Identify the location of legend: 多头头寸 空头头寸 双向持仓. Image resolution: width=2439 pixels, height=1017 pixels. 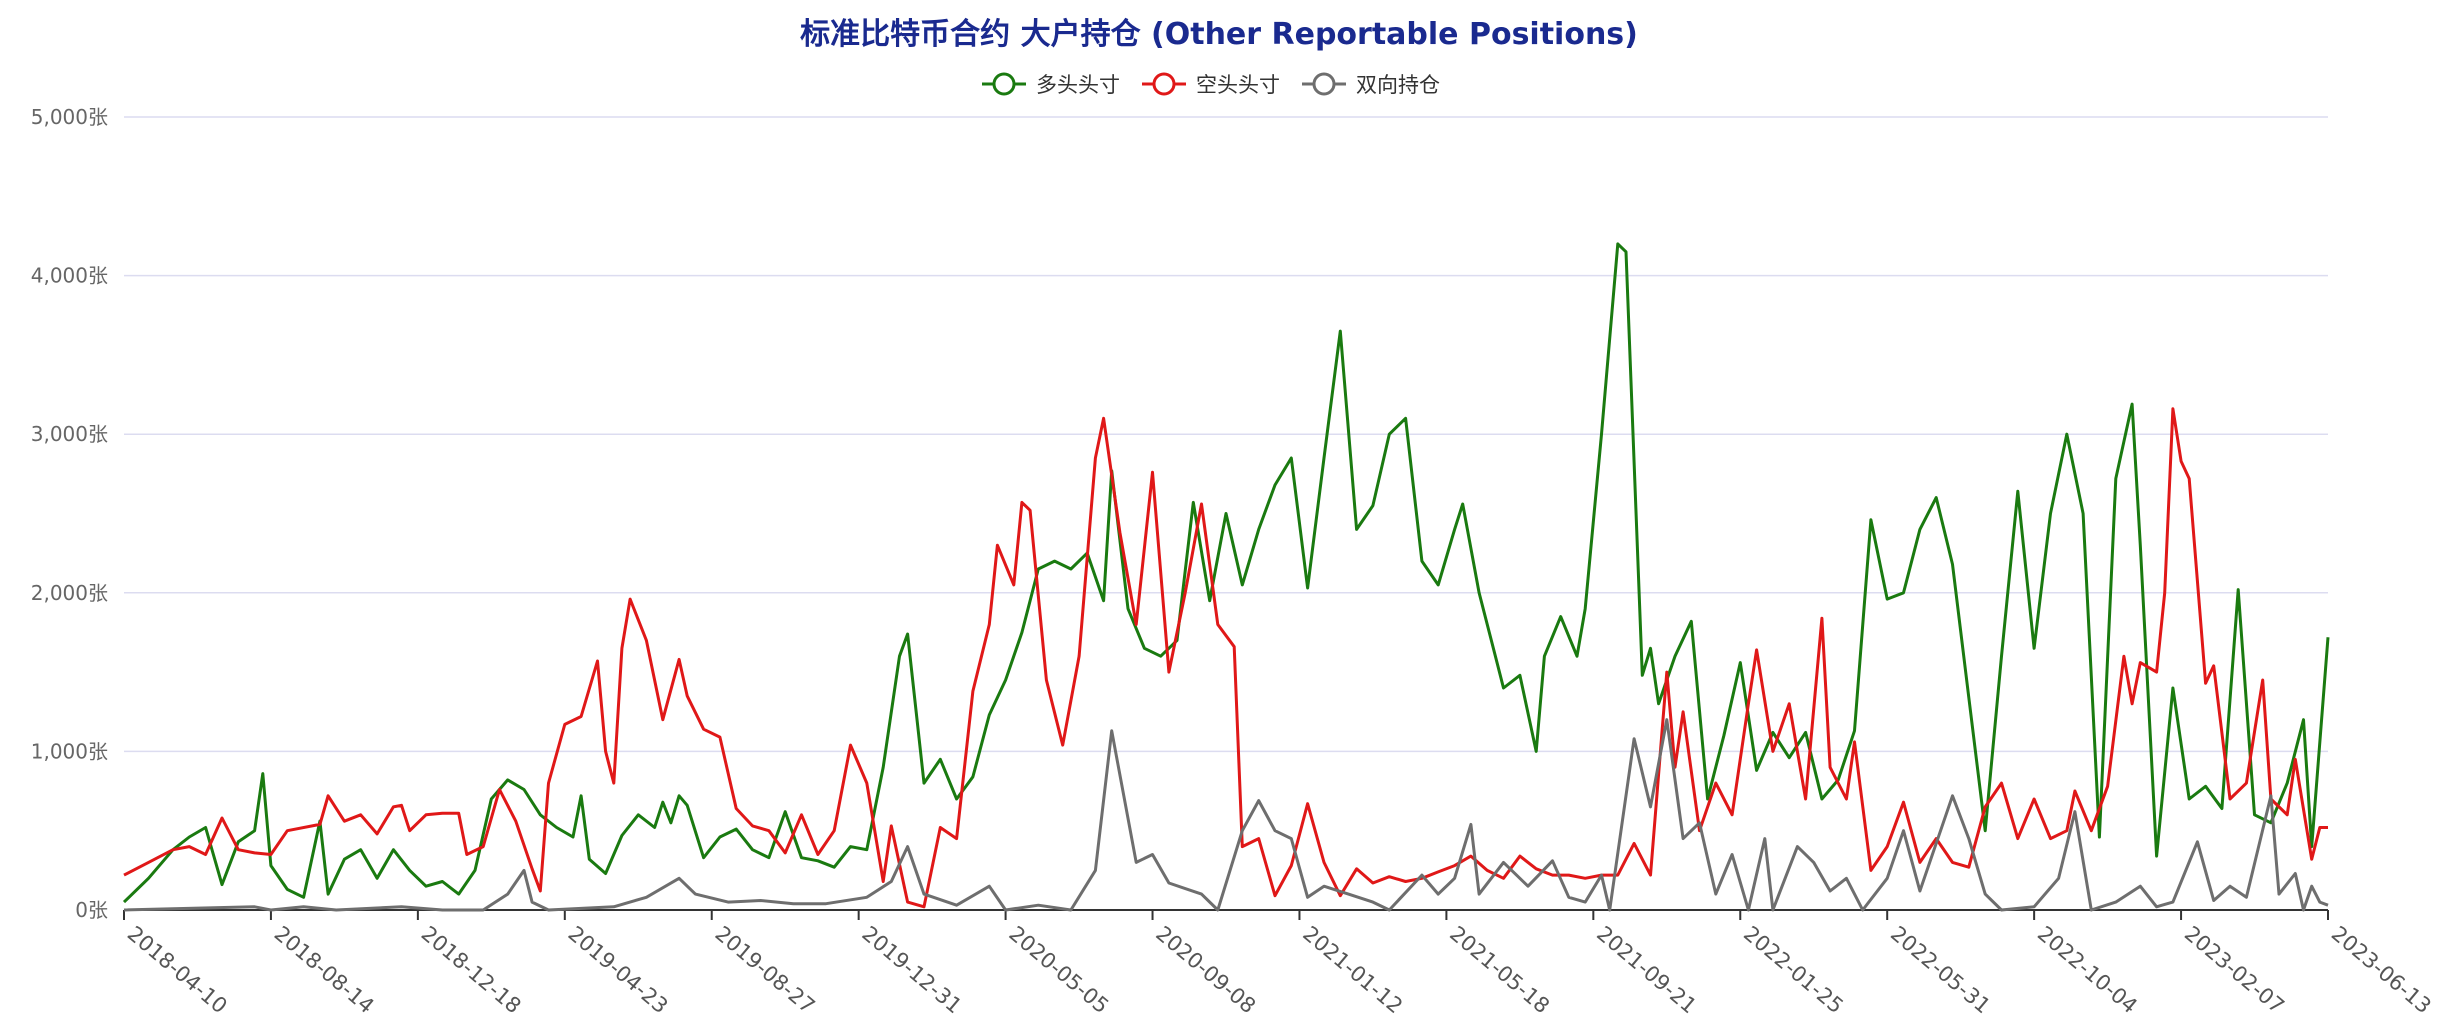
(1211, 84).